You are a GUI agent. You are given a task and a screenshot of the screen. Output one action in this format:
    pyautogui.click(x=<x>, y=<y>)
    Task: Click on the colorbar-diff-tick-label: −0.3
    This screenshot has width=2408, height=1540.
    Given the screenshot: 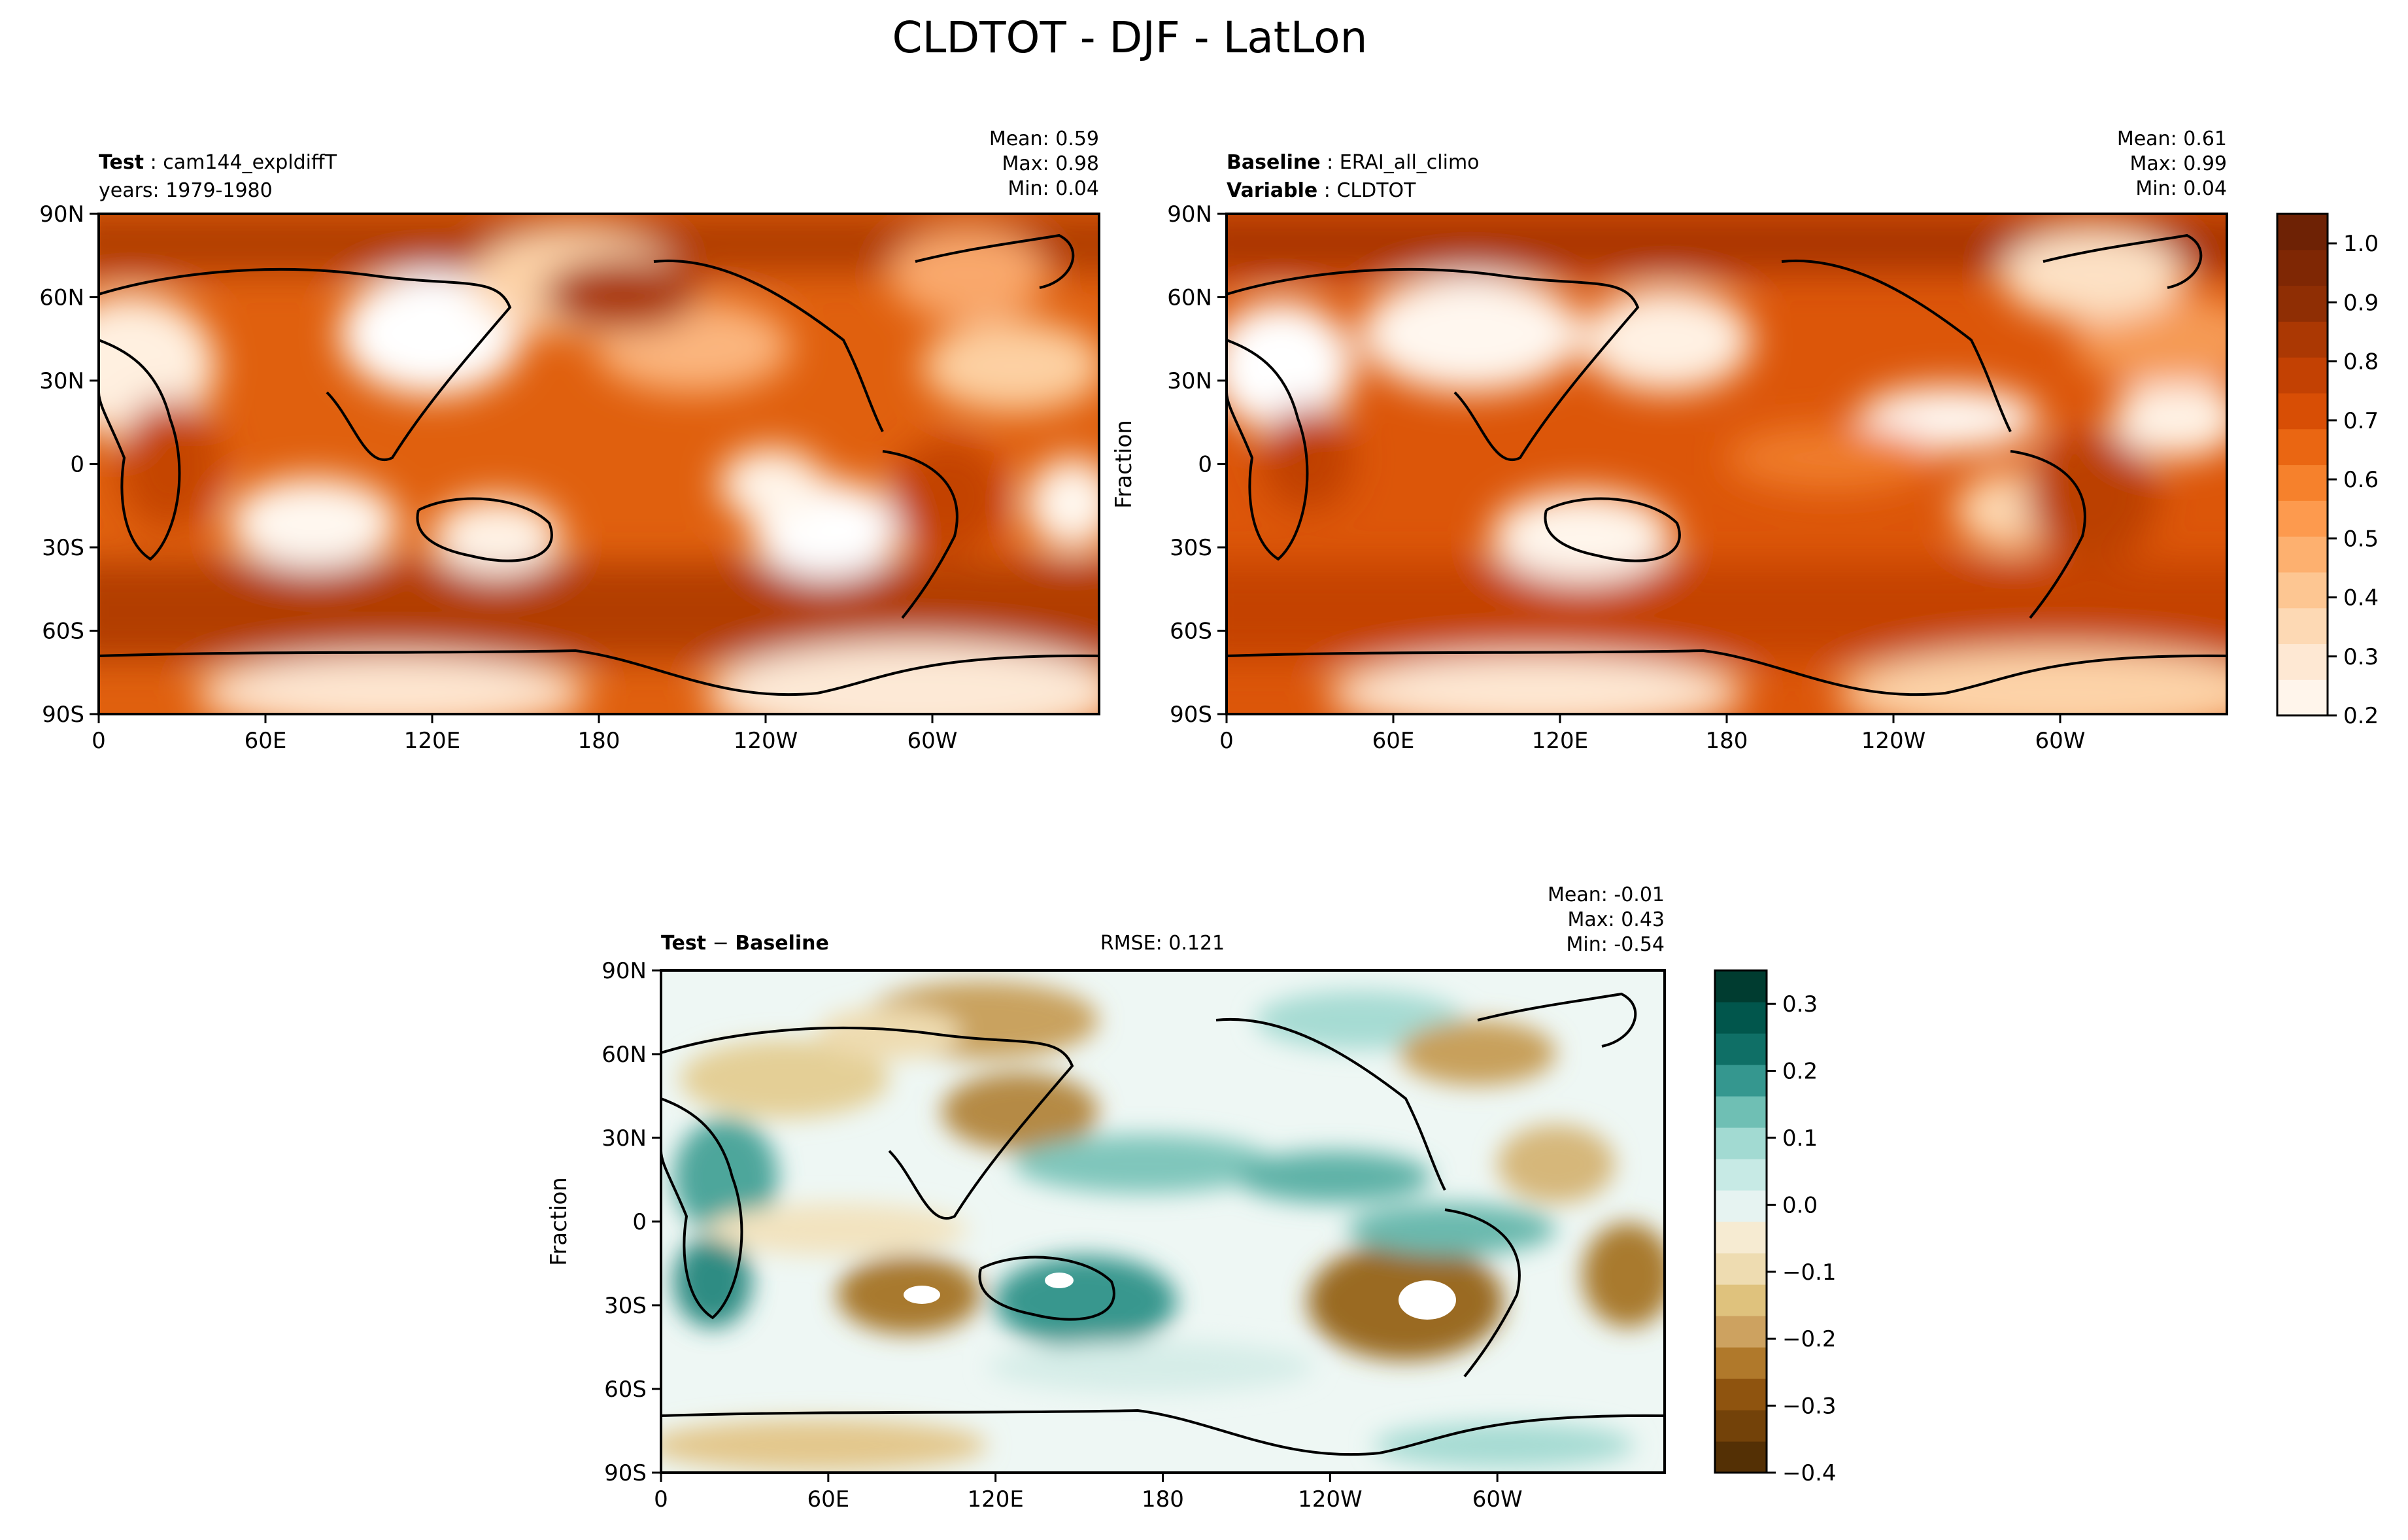 What is the action you would take?
    pyautogui.click(x=1809, y=1407)
    